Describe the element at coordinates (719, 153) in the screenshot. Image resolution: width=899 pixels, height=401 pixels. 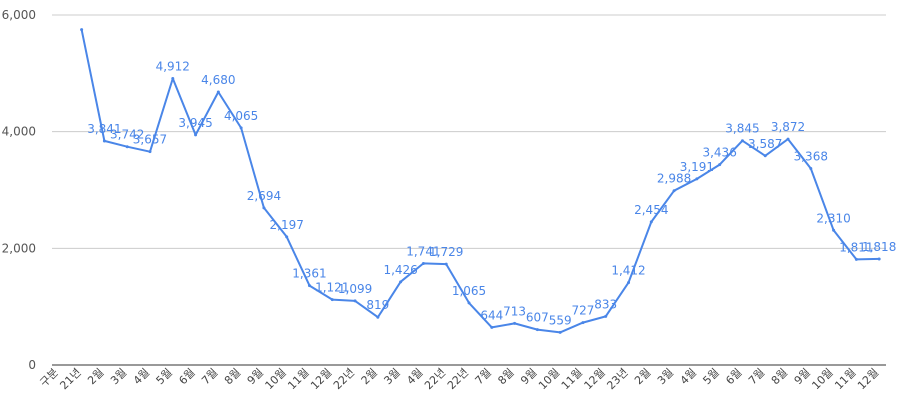
I see `data-label: 3,436` at that location.